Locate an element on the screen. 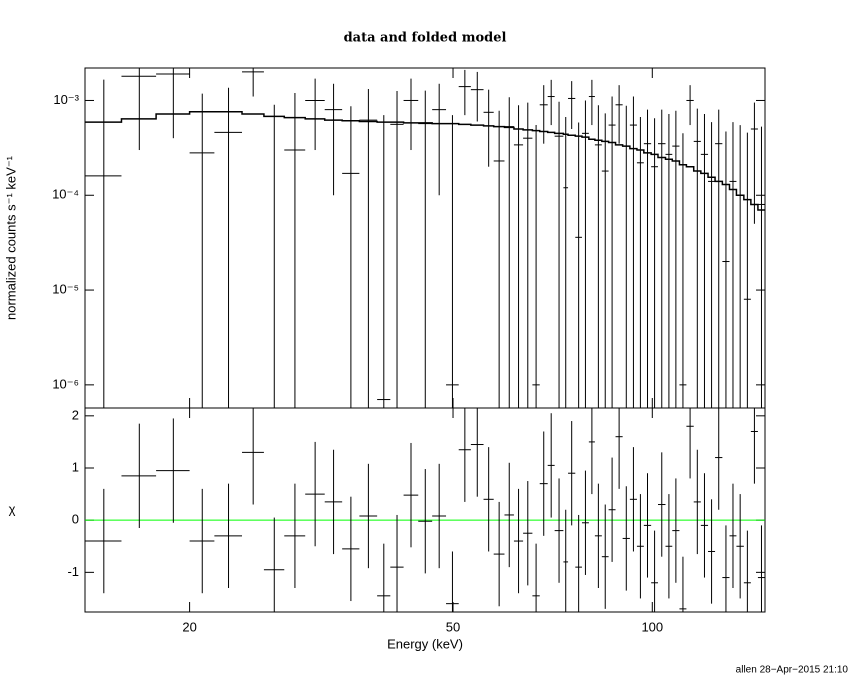  x-tick-label: 20 is located at coordinates (189, 626).